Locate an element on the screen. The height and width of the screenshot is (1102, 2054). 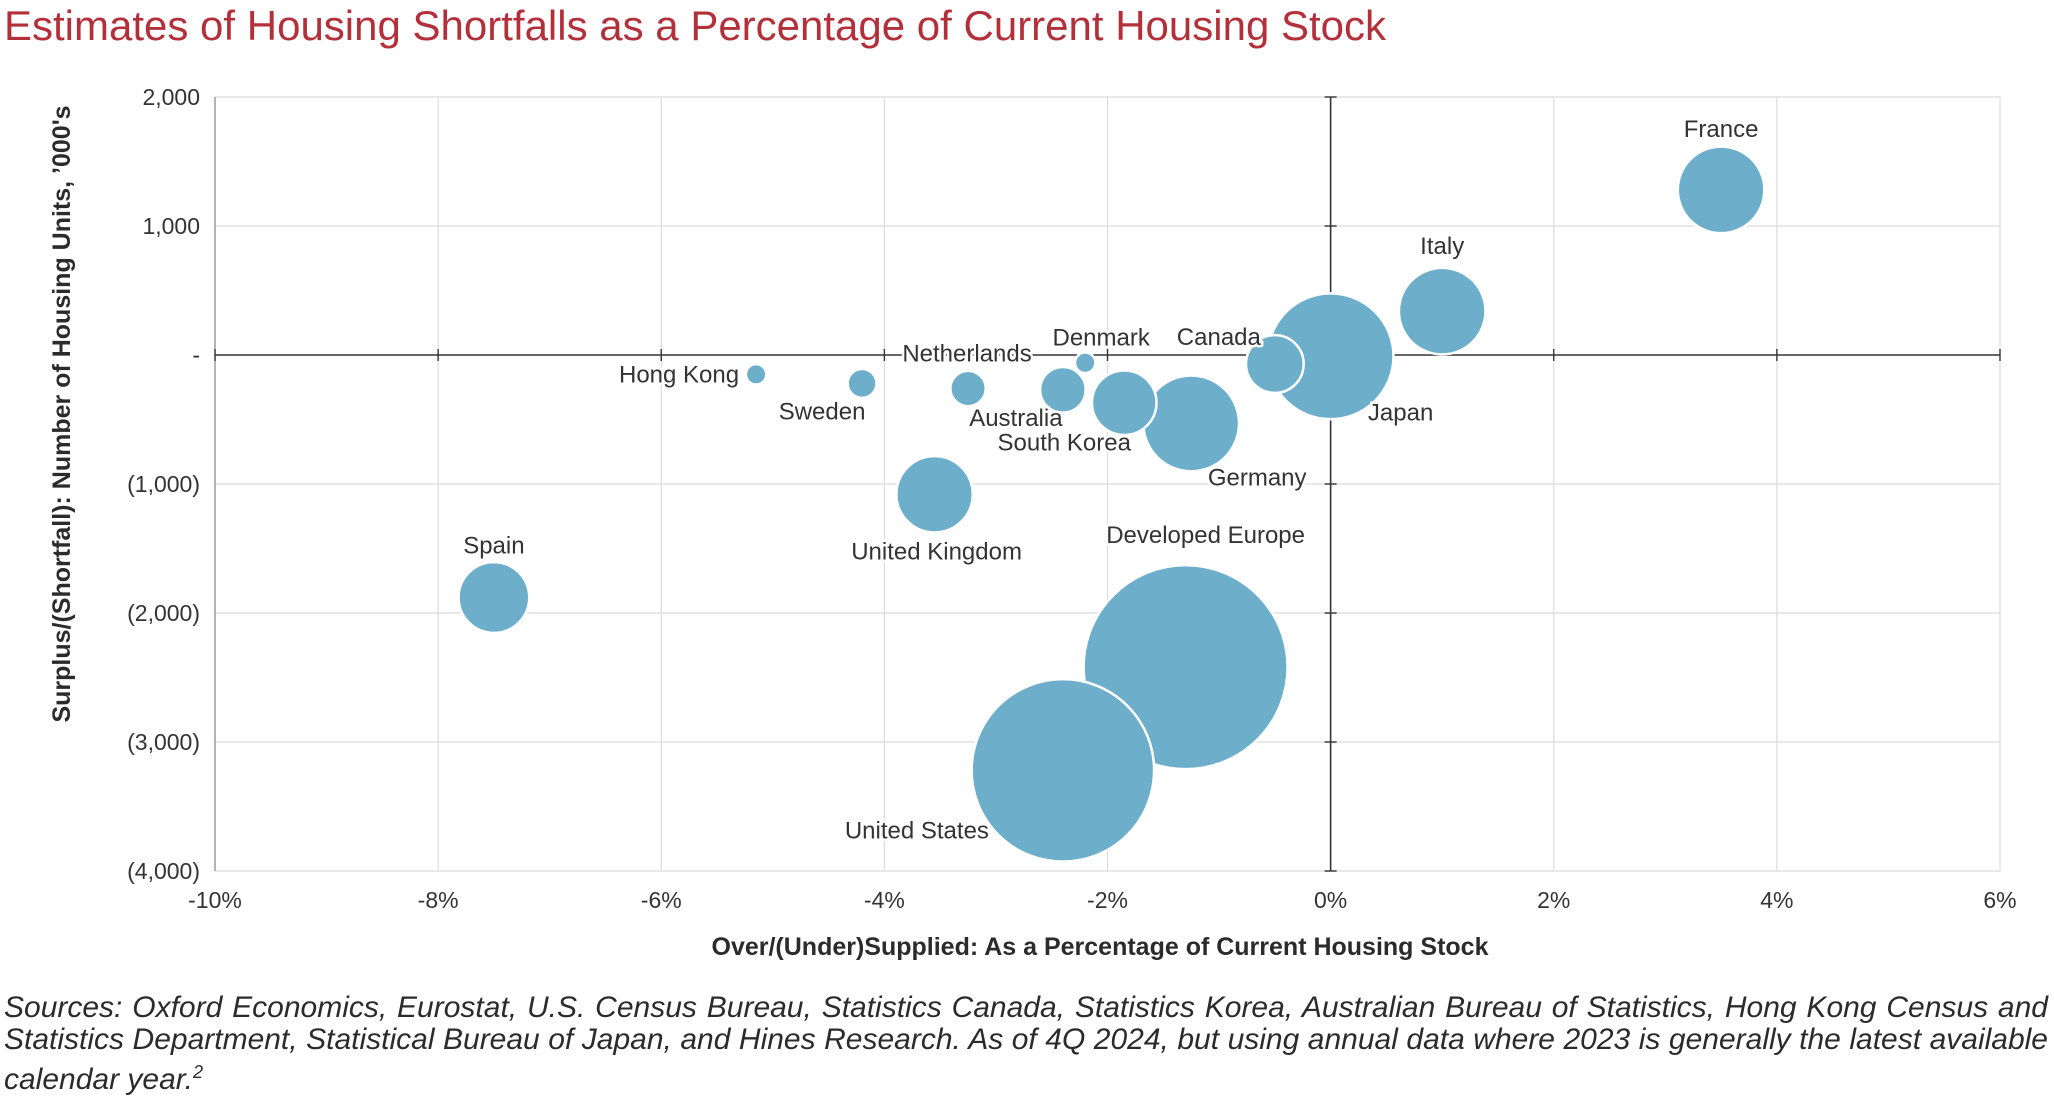
bubble-label: Canada is located at coordinates (1219, 337).